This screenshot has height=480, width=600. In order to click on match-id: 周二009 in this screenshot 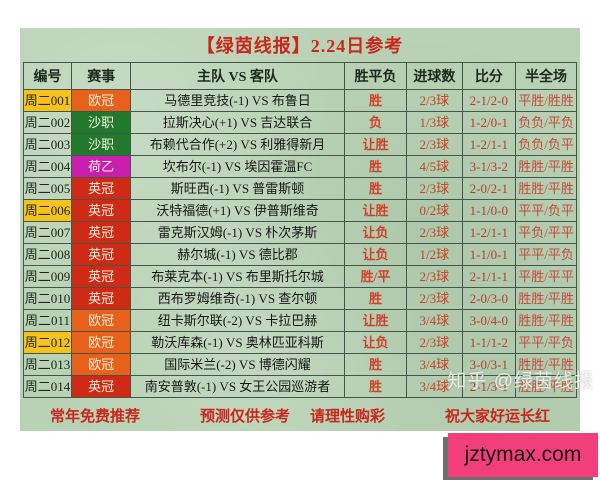, I will do `click(47, 276)`.